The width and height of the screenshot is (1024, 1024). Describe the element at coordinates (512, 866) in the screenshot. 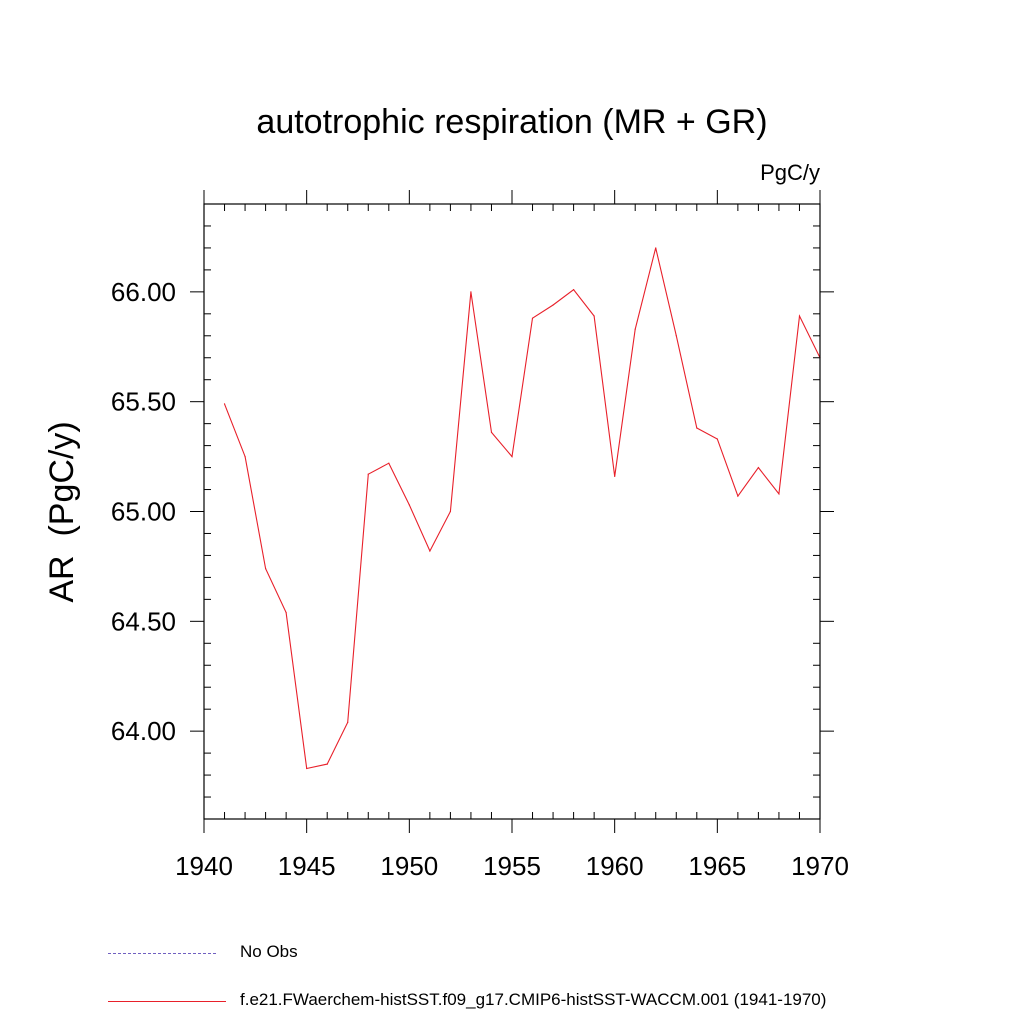

I see `x-tick-label: 1955` at that location.